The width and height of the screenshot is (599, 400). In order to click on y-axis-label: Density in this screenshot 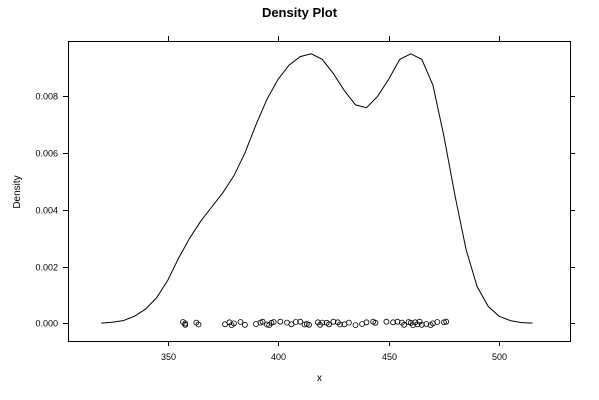, I will do `click(17, 191)`.